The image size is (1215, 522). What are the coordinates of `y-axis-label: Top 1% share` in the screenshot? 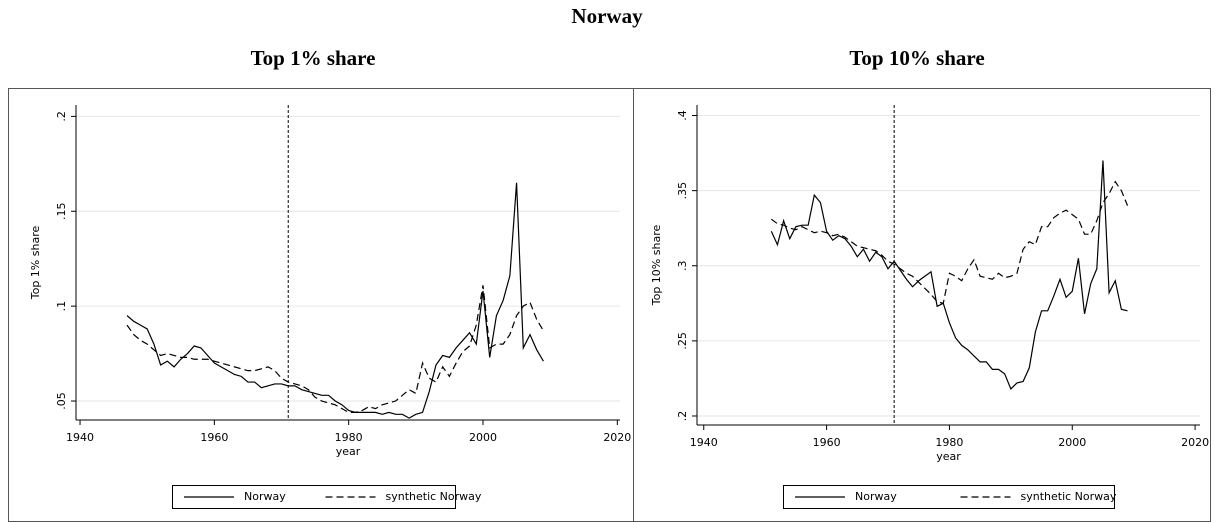 It's located at (35, 263).